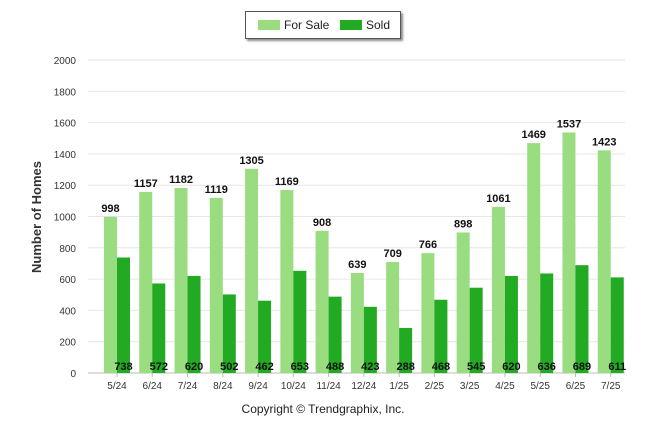 The image size is (646, 434). Describe the element at coordinates (611, 386) in the screenshot. I see `x-tick-label: 7/25` at that location.